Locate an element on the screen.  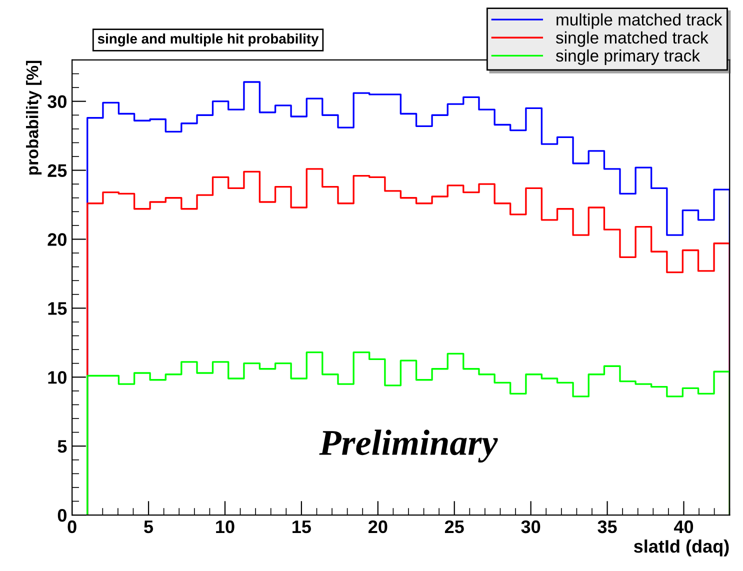
x-tick-label: 10 is located at coordinates (225, 527).